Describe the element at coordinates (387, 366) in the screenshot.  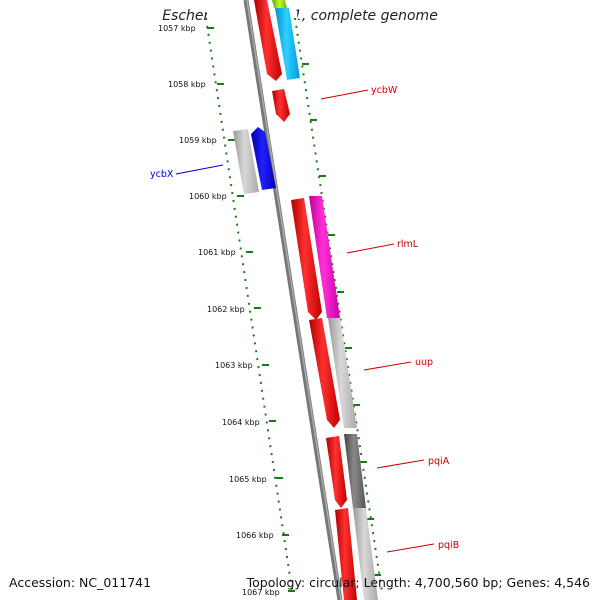
I see `leader-uup` at that location.